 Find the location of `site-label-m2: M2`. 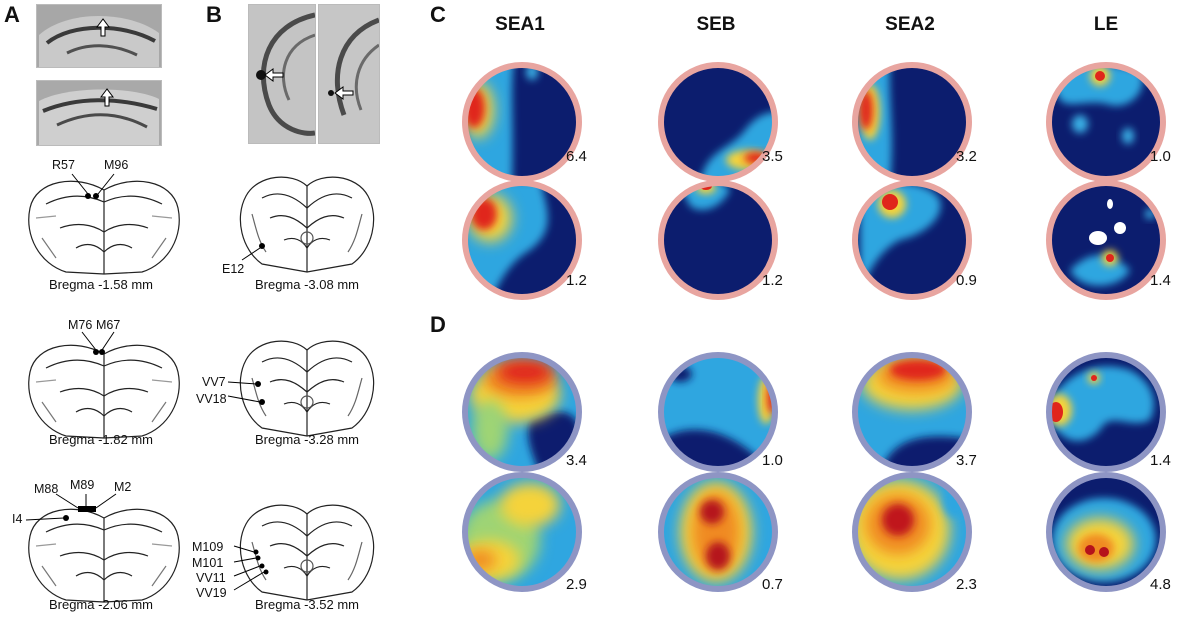

site-label-m2: M2 is located at coordinates (122, 487).